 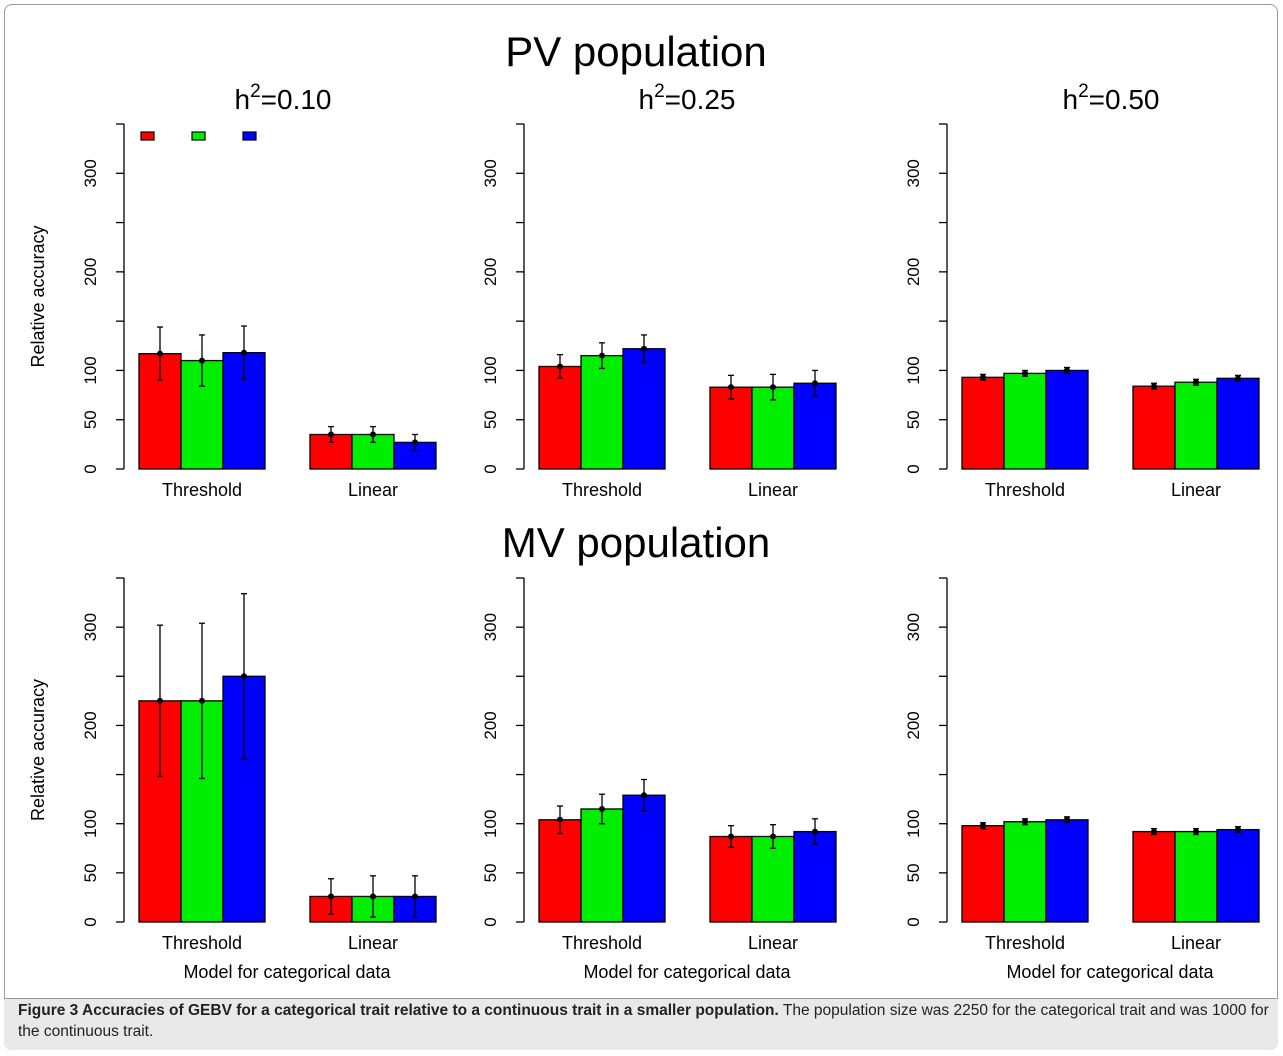 What do you see at coordinates (659, 290) in the screenshot?
I see `chart-panel: h2=0.25 0 50 100 200 300 Threshold Linear` at bounding box center [659, 290].